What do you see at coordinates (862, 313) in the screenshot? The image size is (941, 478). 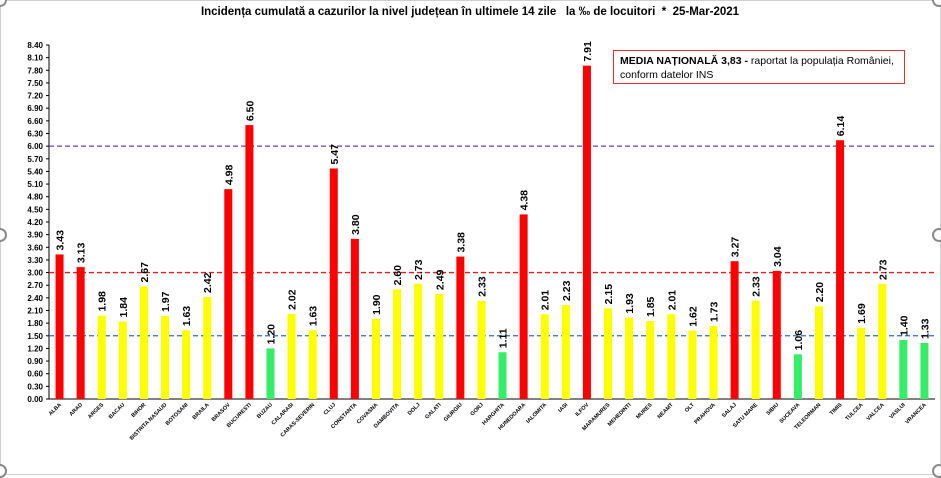 I see `data-label: 1.69` at bounding box center [862, 313].